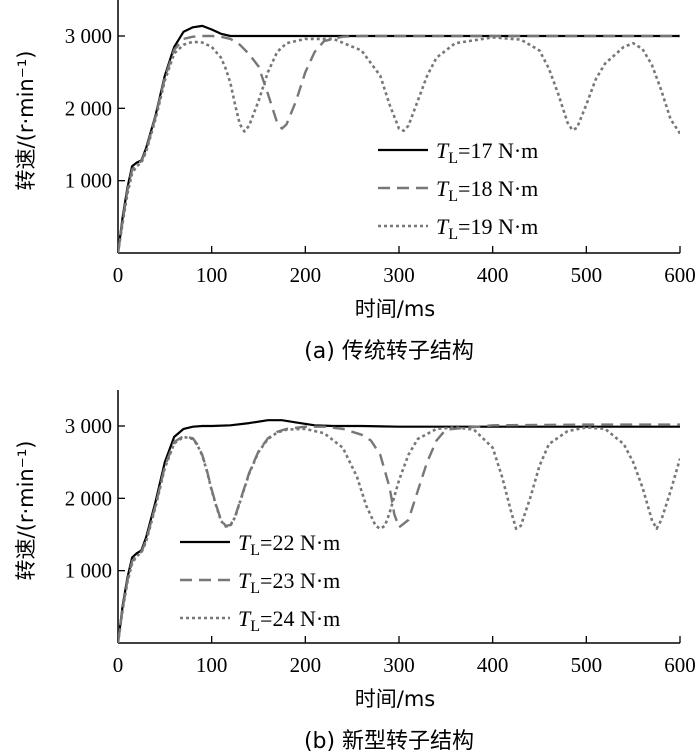  I want to click on figure-caption: (b) 新型转子结构, so click(389, 741).